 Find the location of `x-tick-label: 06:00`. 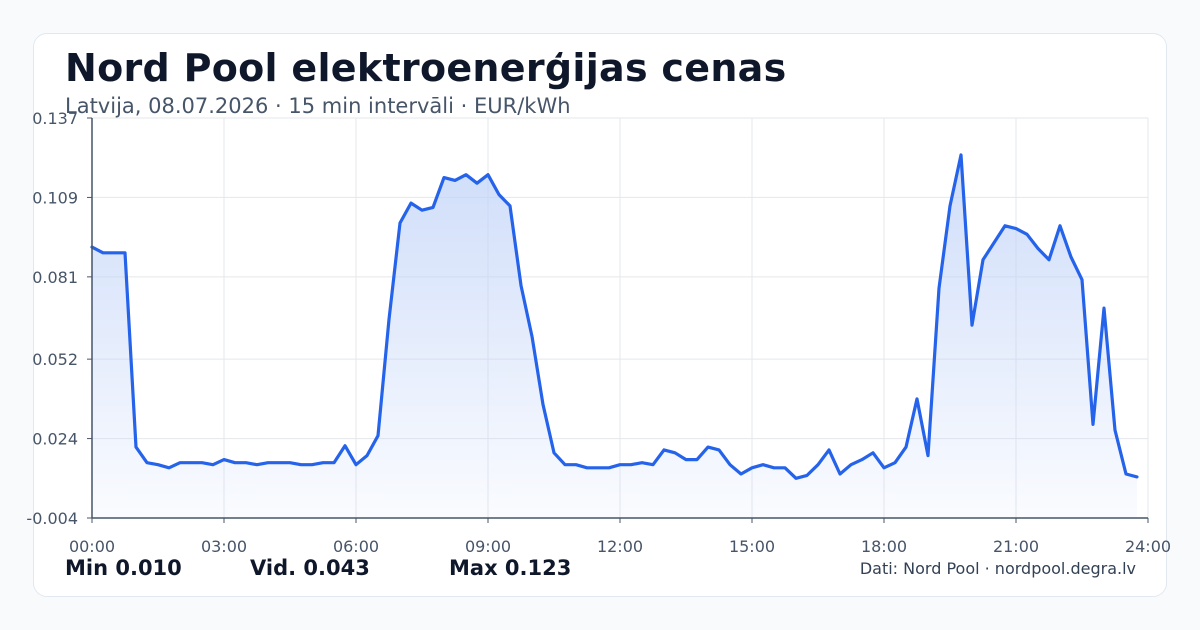

x-tick-label: 06:00 is located at coordinates (356, 546).